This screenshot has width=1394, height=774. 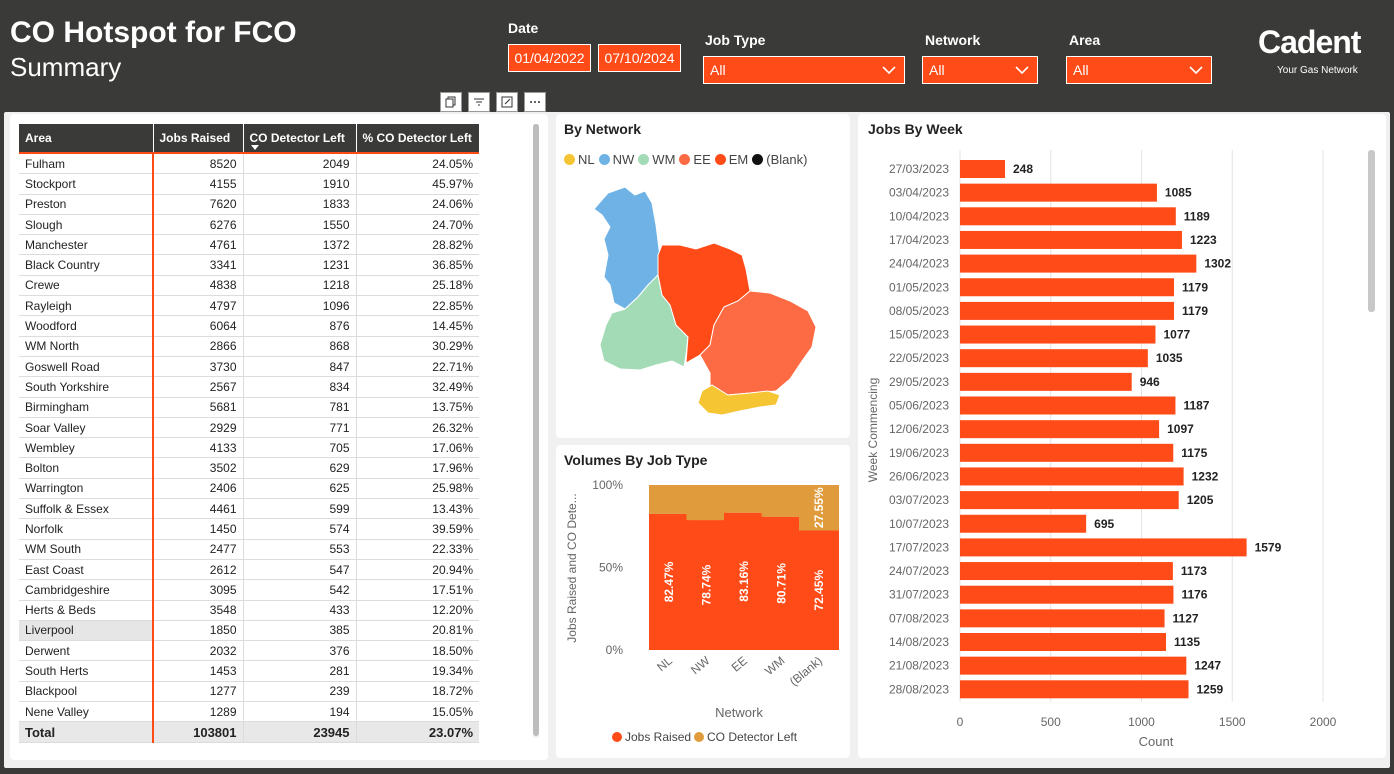 I want to click on table-row: Woodford 6064 876 14.45%, so click(x=249, y=326).